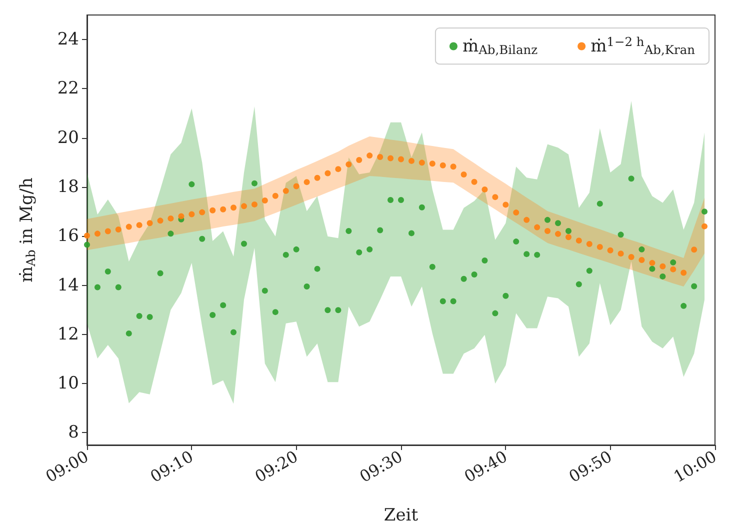  Describe the element at coordinates (68, 334) in the screenshot. I see `y-tick-label: 12` at that location.